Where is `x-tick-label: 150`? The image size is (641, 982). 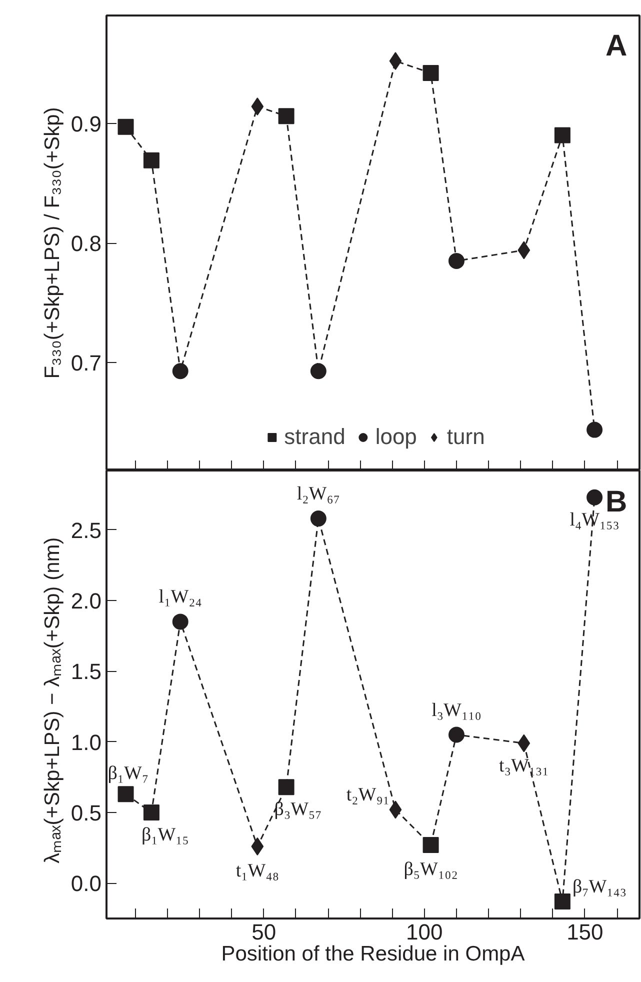
x-tick-label: 150 is located at coordinates (585, 932).